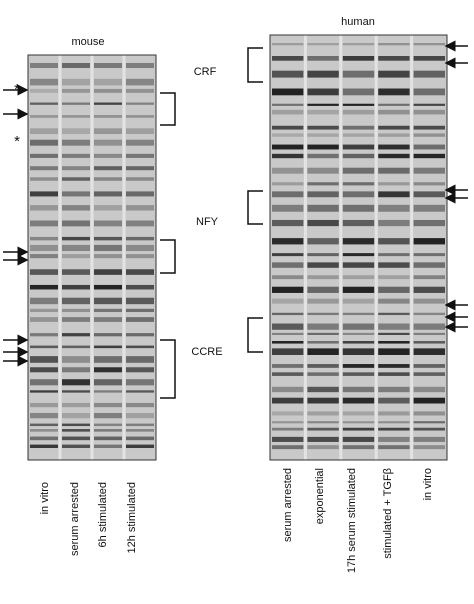 Image resolution: width=474 pixels, height=604 pixels. I want to click on asterisk: *, so click(17, 141).